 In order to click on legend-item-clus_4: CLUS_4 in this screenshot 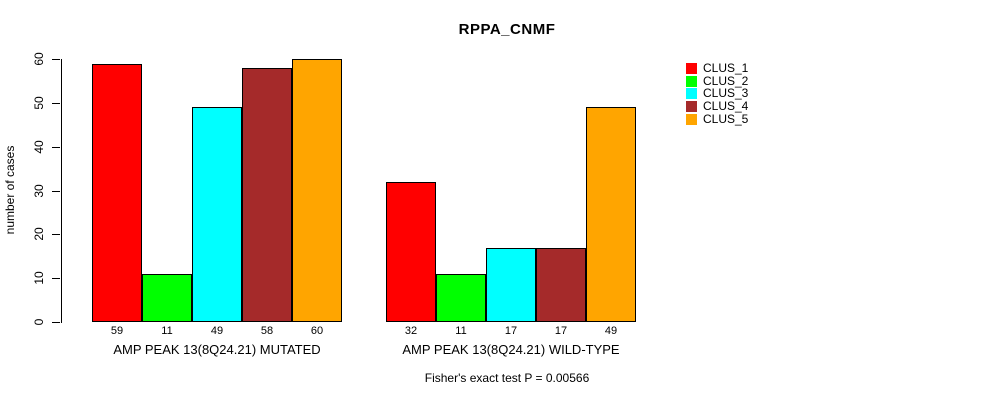, I will do `click(717, 106)`.